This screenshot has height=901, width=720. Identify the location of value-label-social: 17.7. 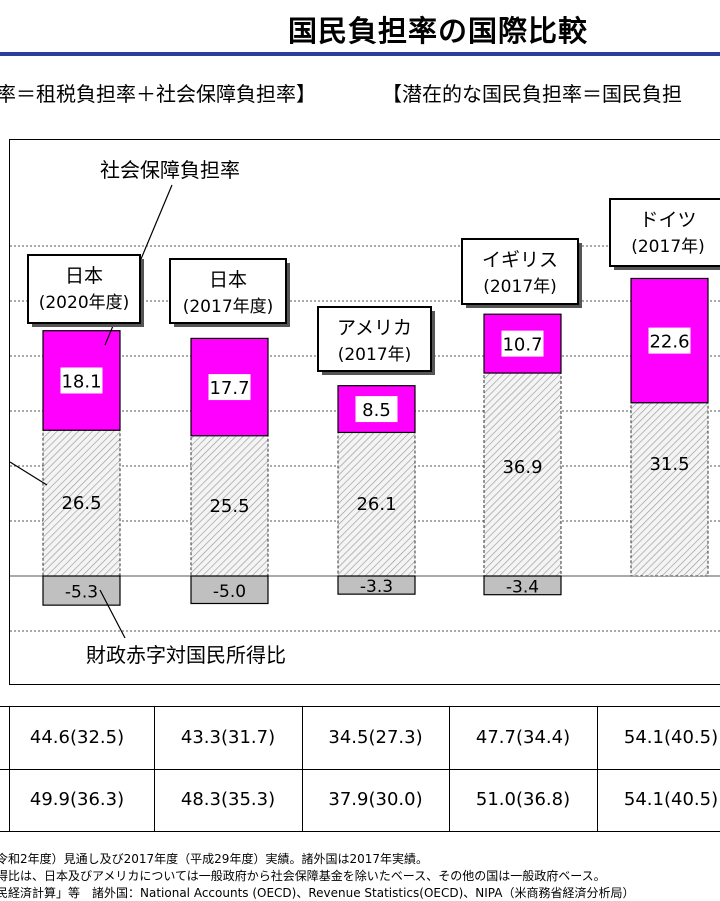
(229, 388).